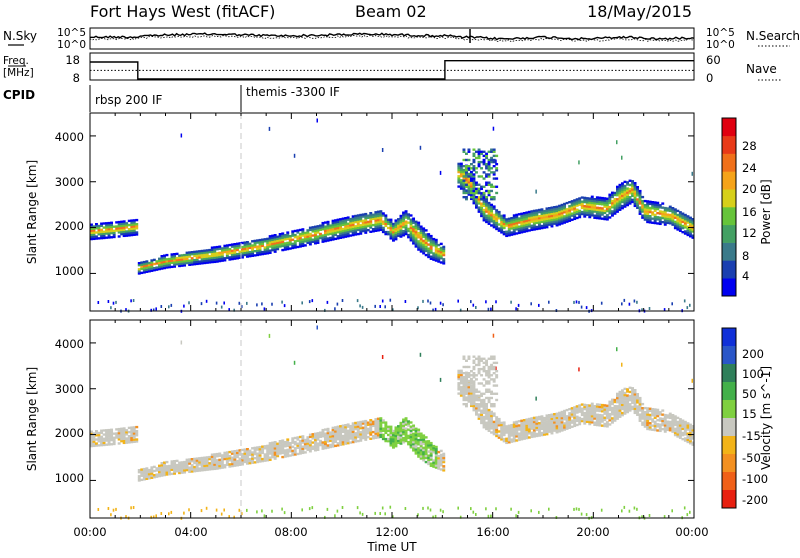  What do you see at coordinates (317, 327) in the screenshot?
I see `velocity-scatter` at bounding box center [317, 327].